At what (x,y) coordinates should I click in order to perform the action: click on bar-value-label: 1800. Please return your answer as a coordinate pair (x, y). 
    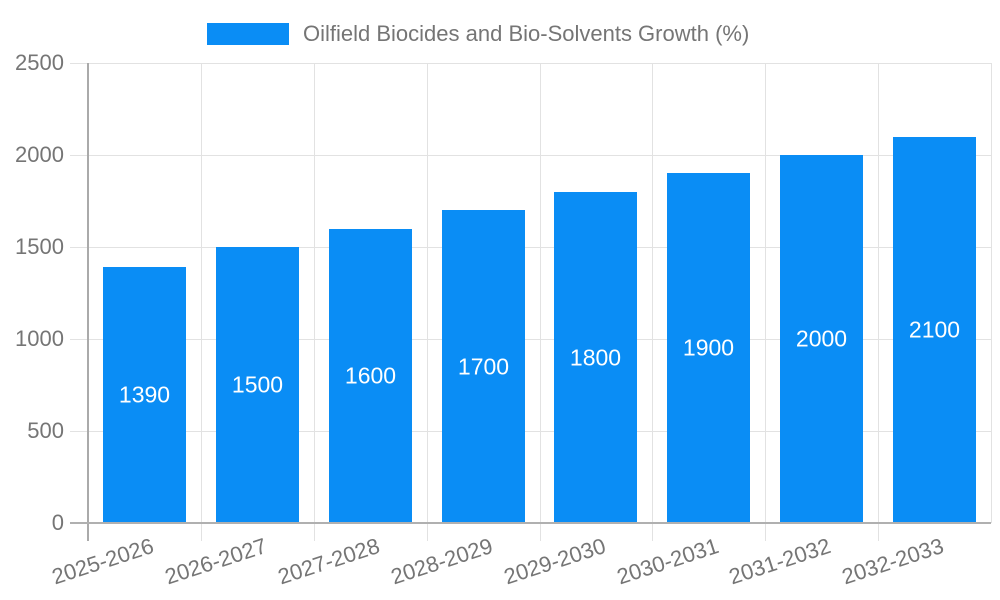
    Looking at the image, I should click on (595, 357).